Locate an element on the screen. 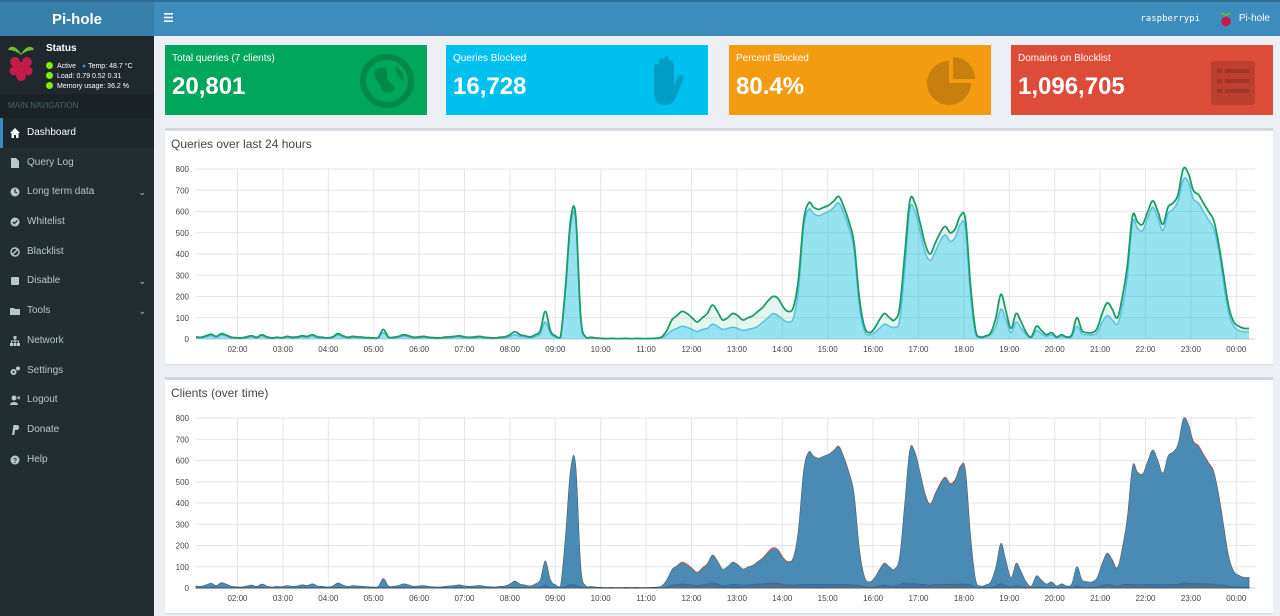  sidebar-item-help: ? Help is located at coordinates (77, 460).